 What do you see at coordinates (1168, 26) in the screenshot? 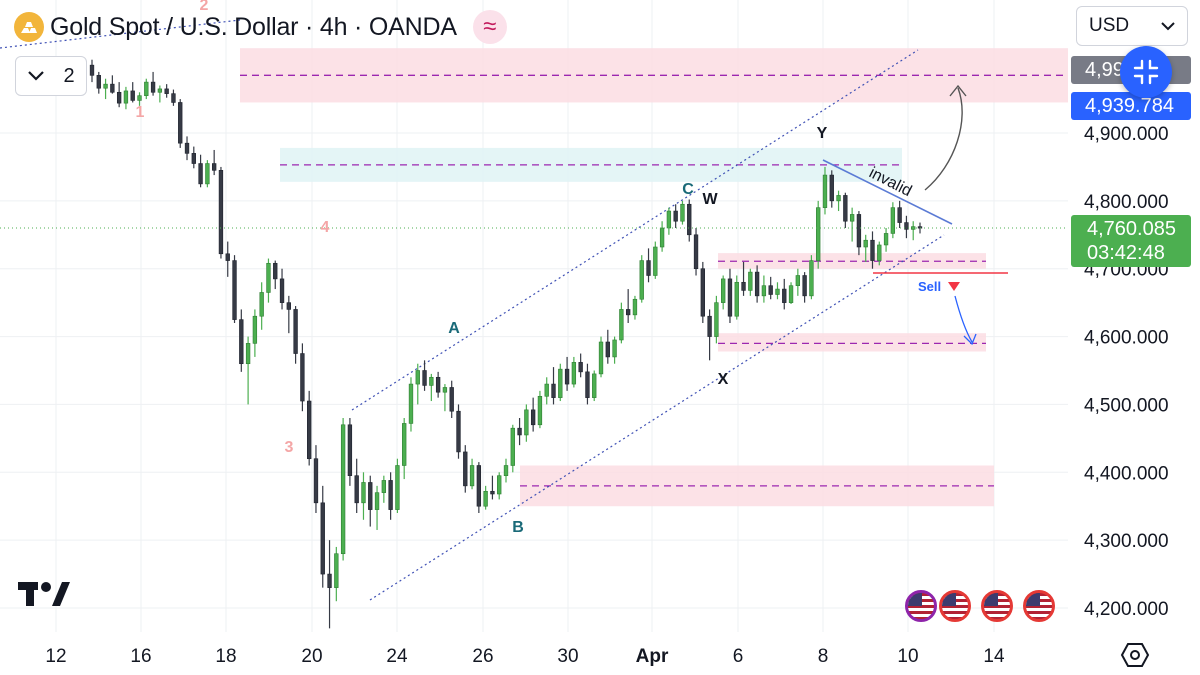
I see `chevron-down-icon` at bounding box center [1168, 26].